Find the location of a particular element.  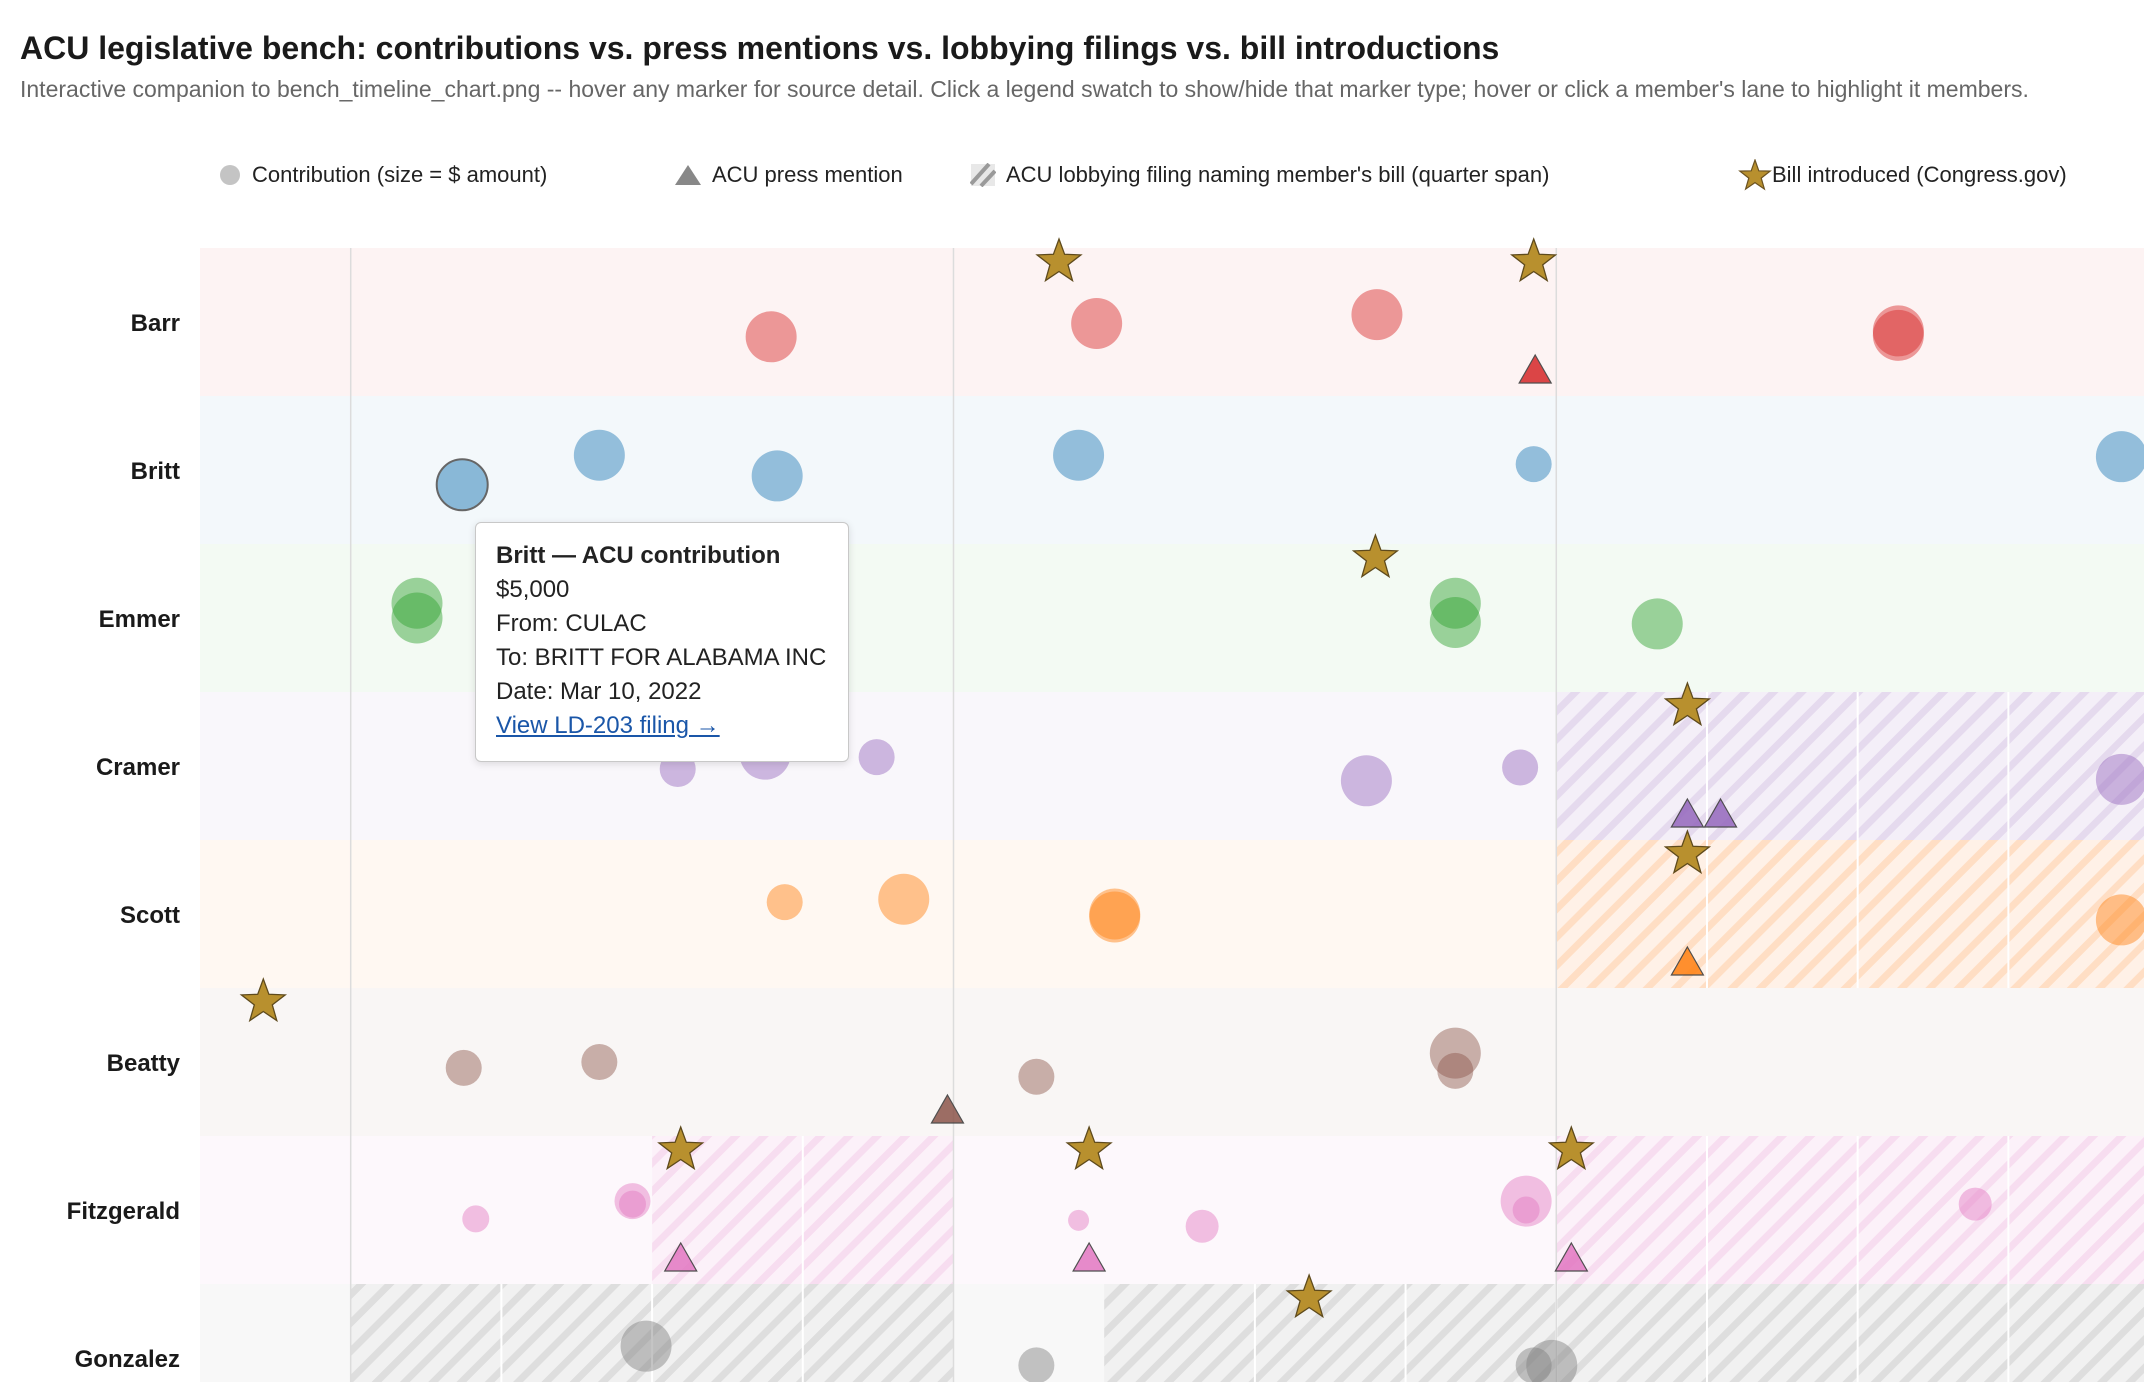

legend-item-contribution: Contribution (size = $ amount) is located at coordinates (382, 175).